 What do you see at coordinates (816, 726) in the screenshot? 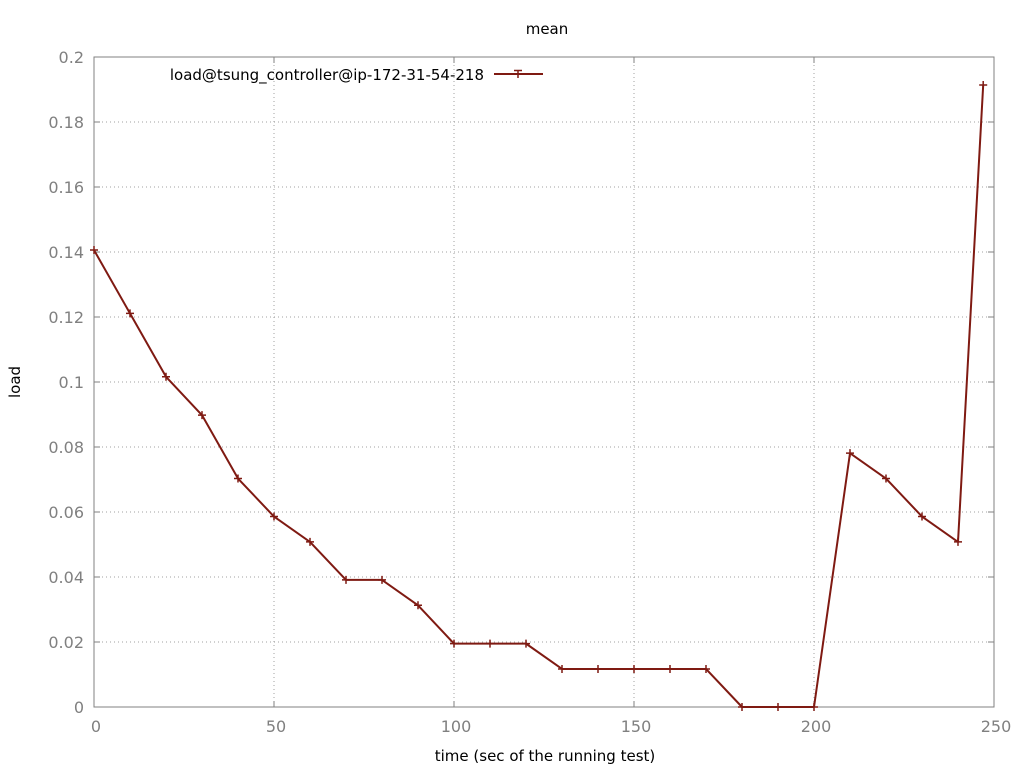
I see `x-tick-label: 200` at bounding box center [816, 726].